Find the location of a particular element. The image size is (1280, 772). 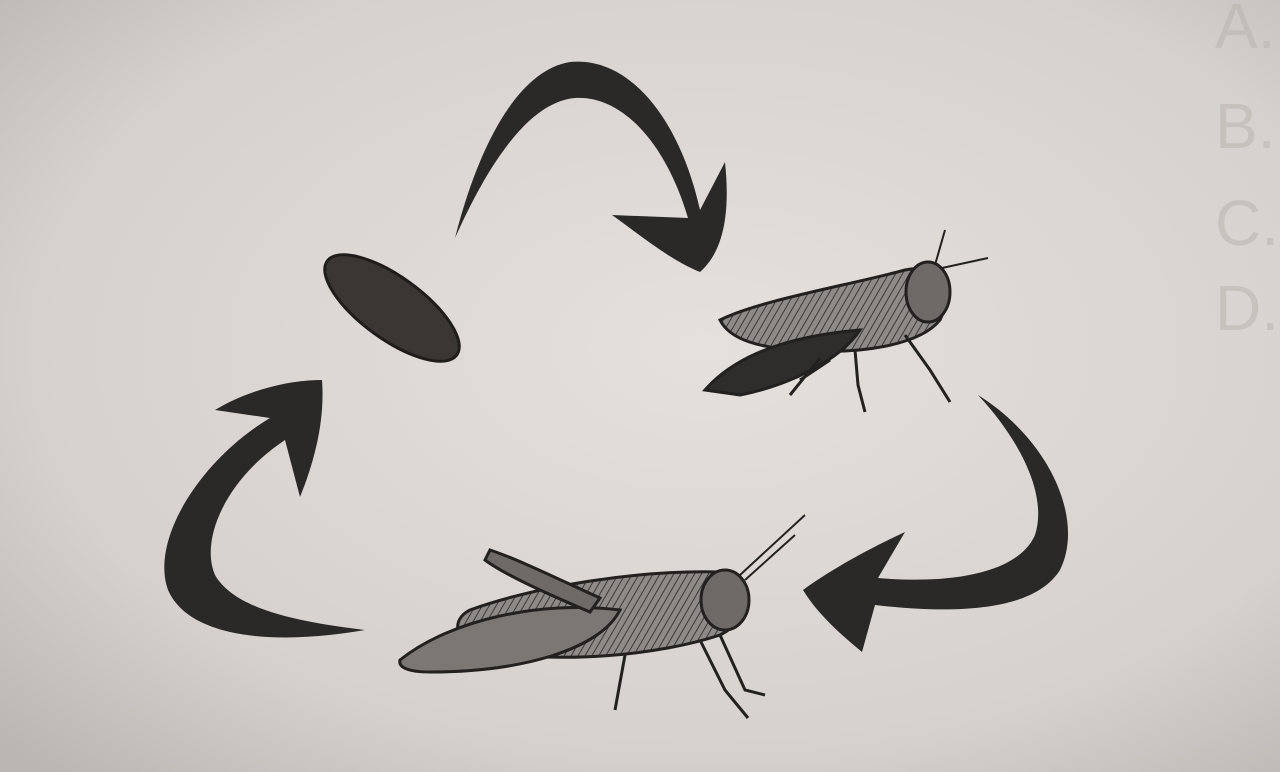

bleed-marker: A. is located at coordinates (1245, 31).